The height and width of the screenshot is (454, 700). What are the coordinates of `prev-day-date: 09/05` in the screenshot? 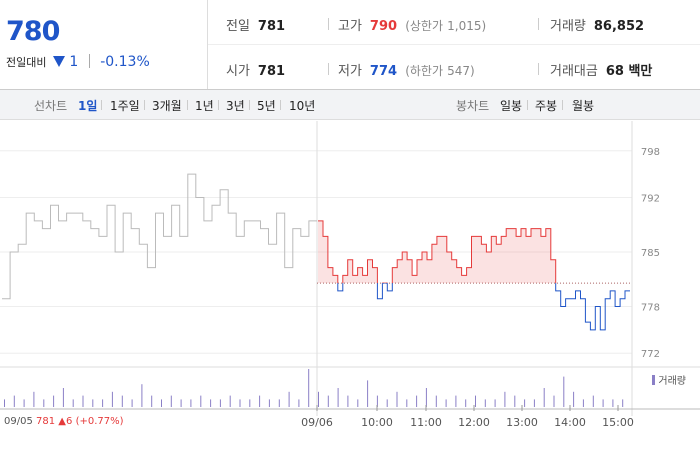 It's located at (18, 421).